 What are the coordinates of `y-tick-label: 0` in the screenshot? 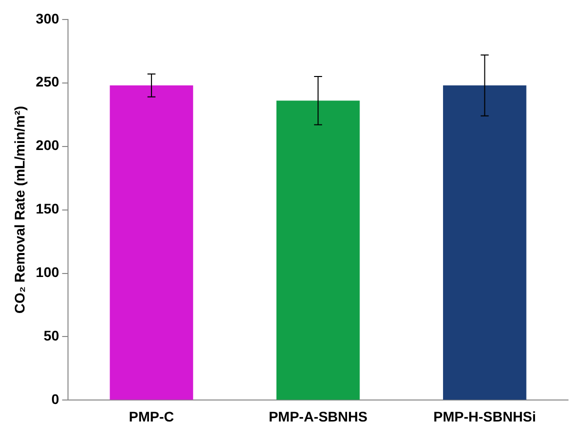 It's located at (55, 399).